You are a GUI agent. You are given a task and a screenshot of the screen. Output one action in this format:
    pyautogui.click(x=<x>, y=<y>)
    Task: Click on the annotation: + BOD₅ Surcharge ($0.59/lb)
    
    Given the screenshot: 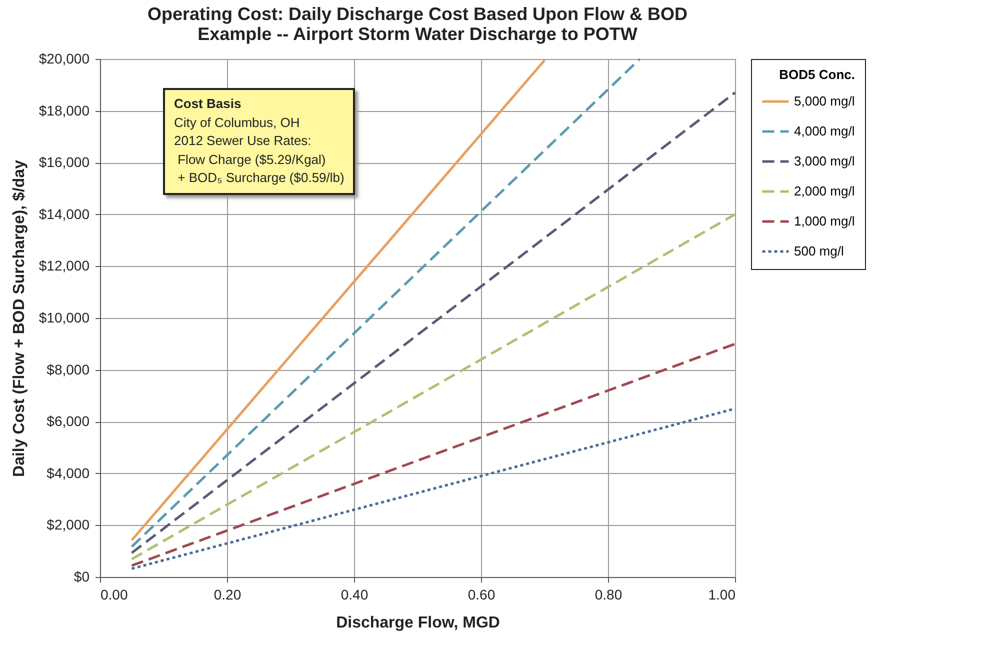 What is the action you would take?
    pyautogui.click(x=260, y=178)
    